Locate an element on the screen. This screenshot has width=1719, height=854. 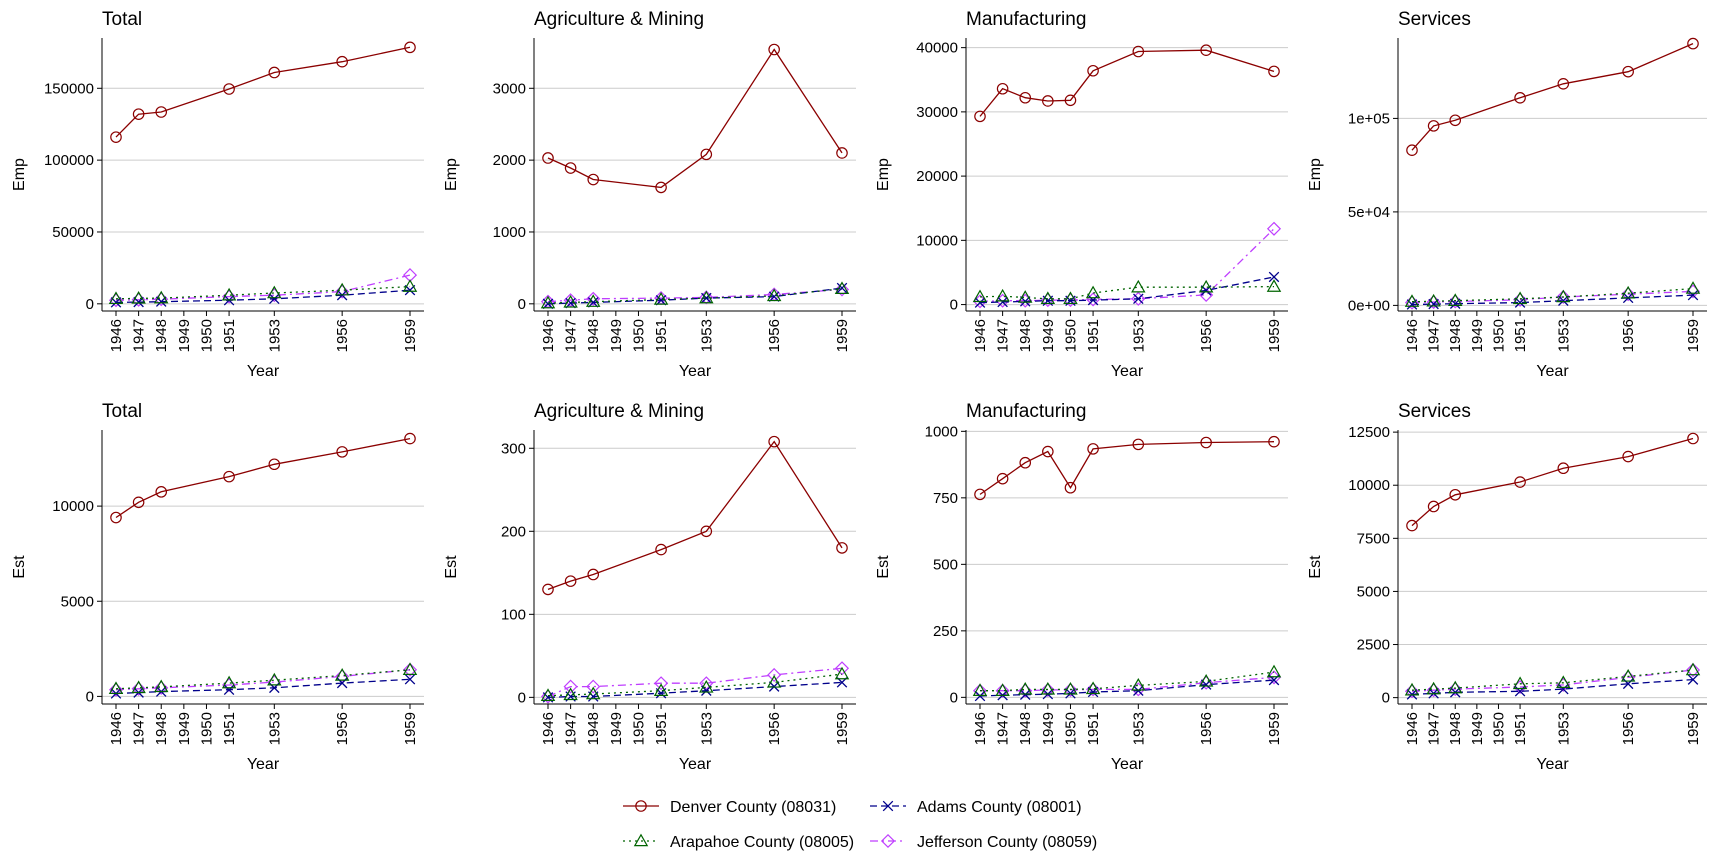
y-tick-label: 100000 is located at coordinates (69, 160).